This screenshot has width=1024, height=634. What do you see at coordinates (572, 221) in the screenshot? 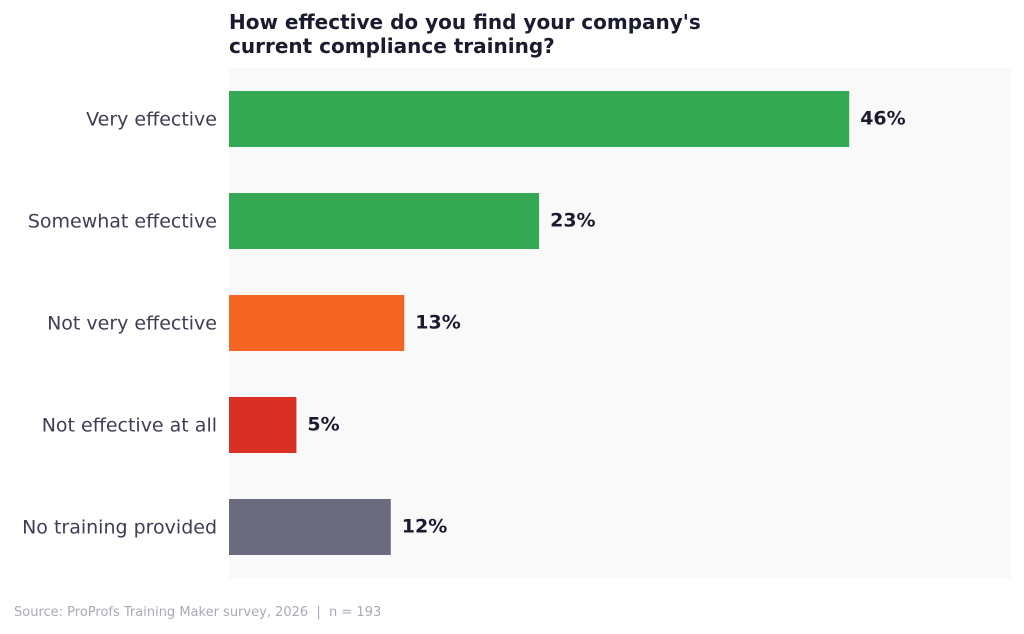
I see `value-label: 23%` at bounding box center [572, 221].